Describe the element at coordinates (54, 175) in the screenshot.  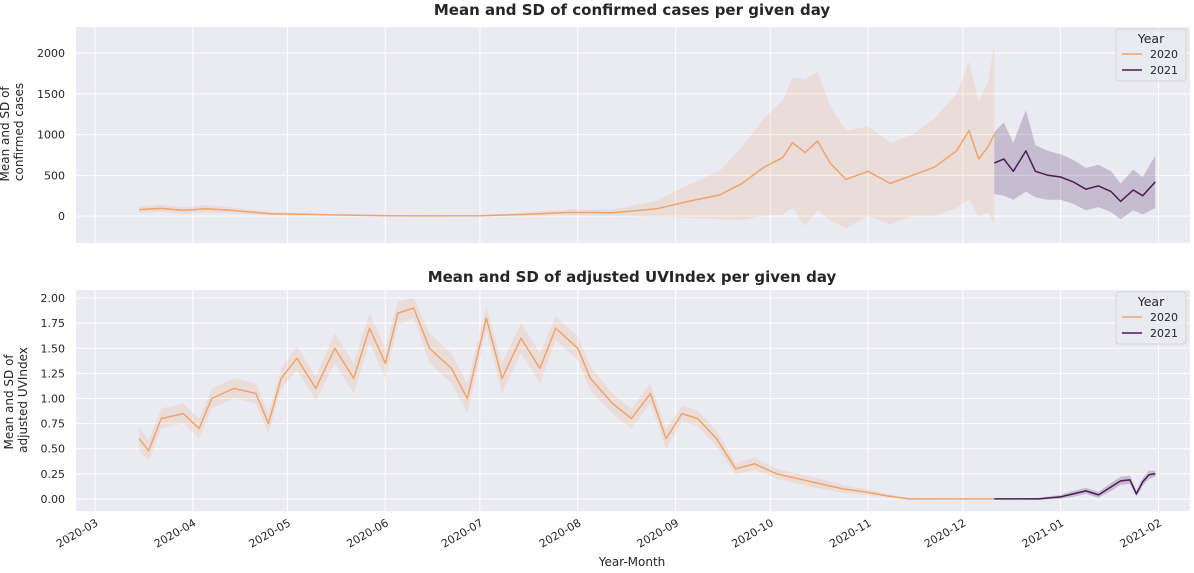
I see `y-tick-label: 500` at that location.